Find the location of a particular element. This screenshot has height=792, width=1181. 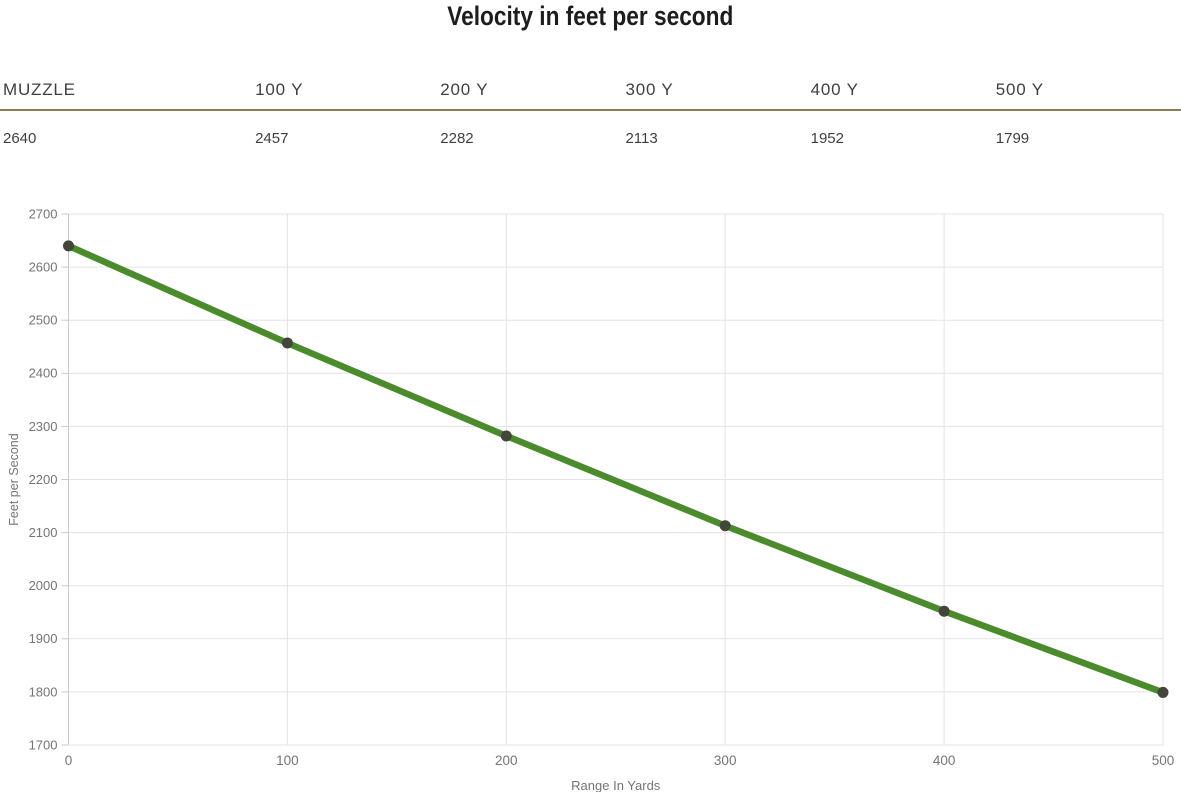

y-axis-title: Feet per Second is located at coordinates (14, 479).